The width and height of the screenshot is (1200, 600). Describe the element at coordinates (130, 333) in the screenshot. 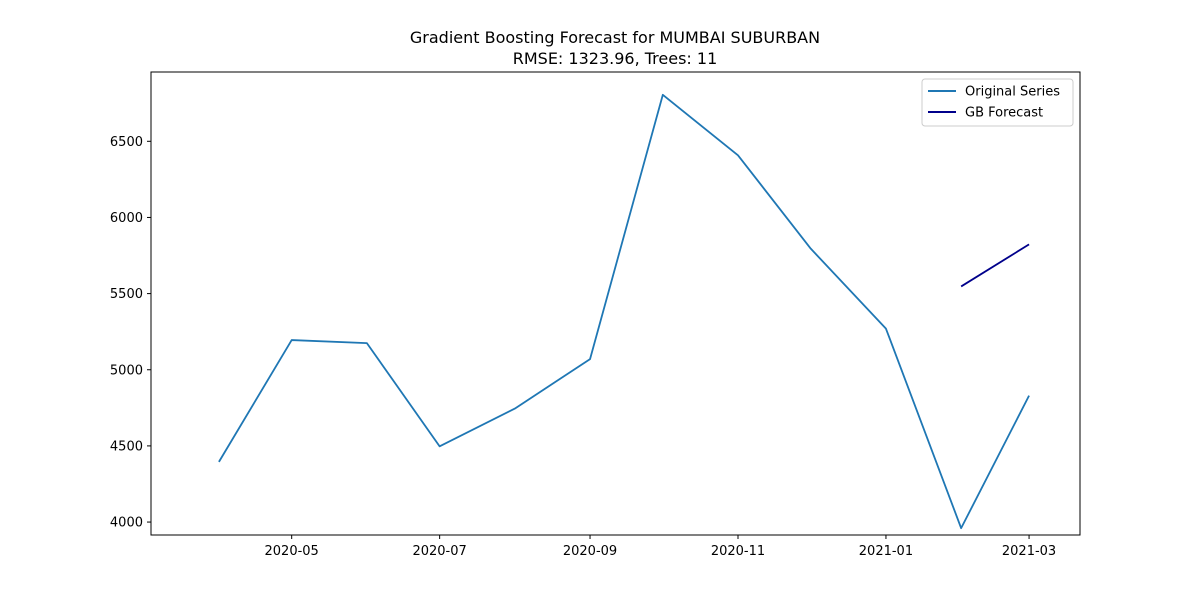

I see `y-axis-ticks: 4000 4500 5000 5500 6000 6500` at that location.